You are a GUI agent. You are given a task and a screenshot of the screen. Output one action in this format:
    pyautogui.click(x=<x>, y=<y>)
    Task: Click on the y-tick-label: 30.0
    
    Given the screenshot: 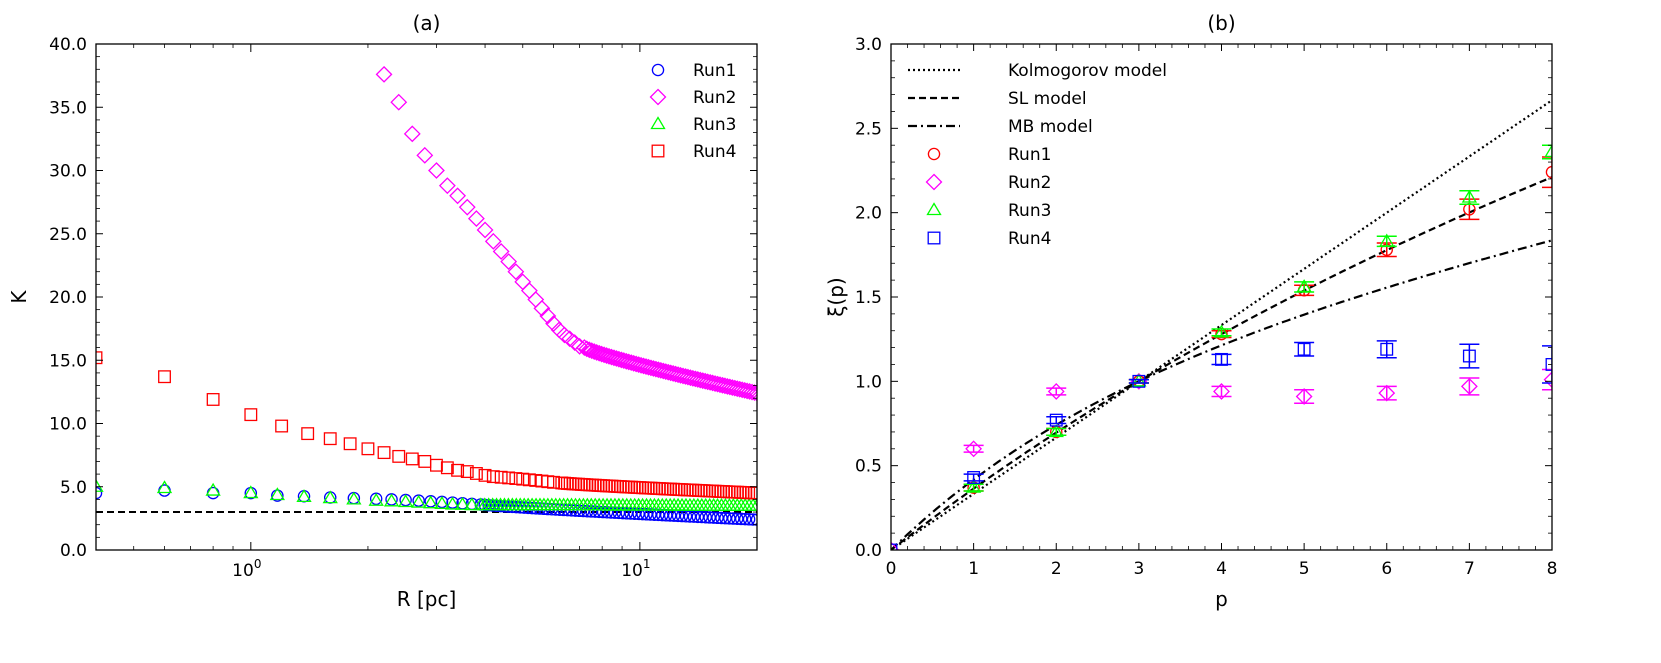 What is the action you would take?
    pyautogui.click(x=68, y=172)
    